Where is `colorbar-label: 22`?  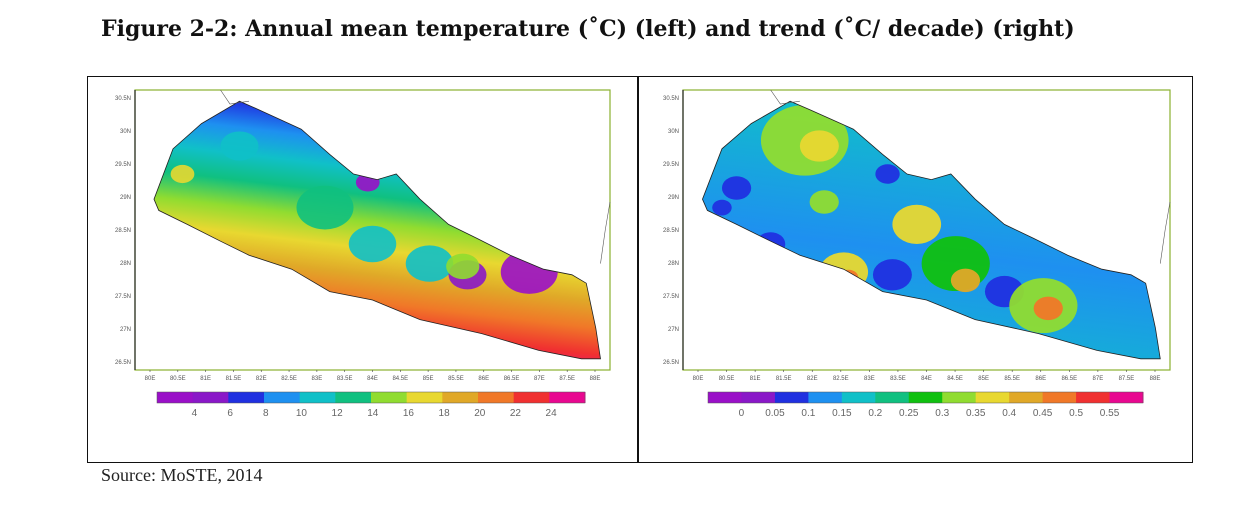
colorbar-label: 22 is located at coordinates (516, 413).